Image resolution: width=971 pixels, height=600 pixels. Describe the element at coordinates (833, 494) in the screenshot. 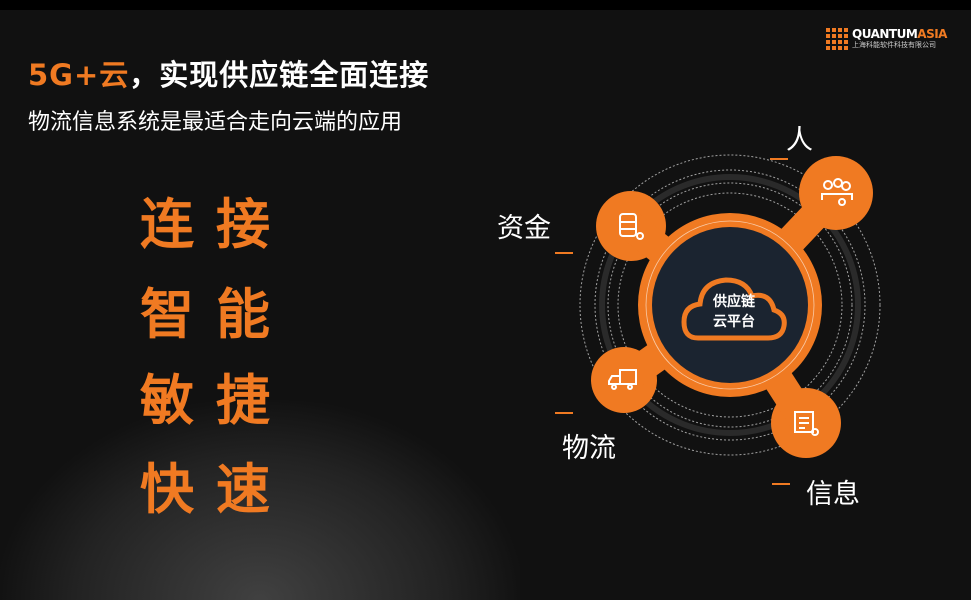

I see `node-label-information: 信息` at that location.